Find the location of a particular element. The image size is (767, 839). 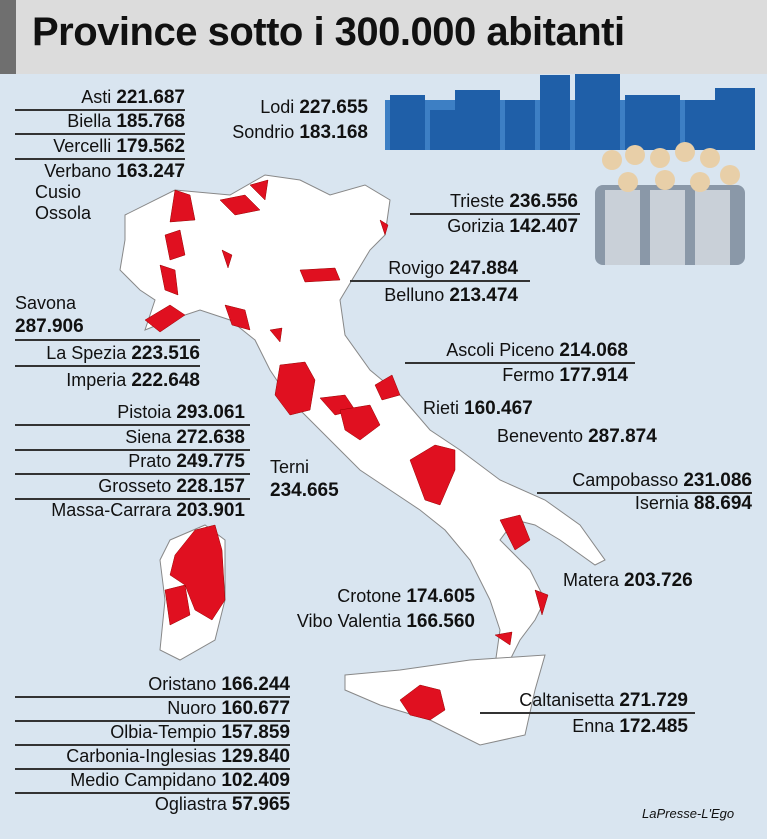

province-label: Lodi 227.655 is located at coordinates (314, 107).